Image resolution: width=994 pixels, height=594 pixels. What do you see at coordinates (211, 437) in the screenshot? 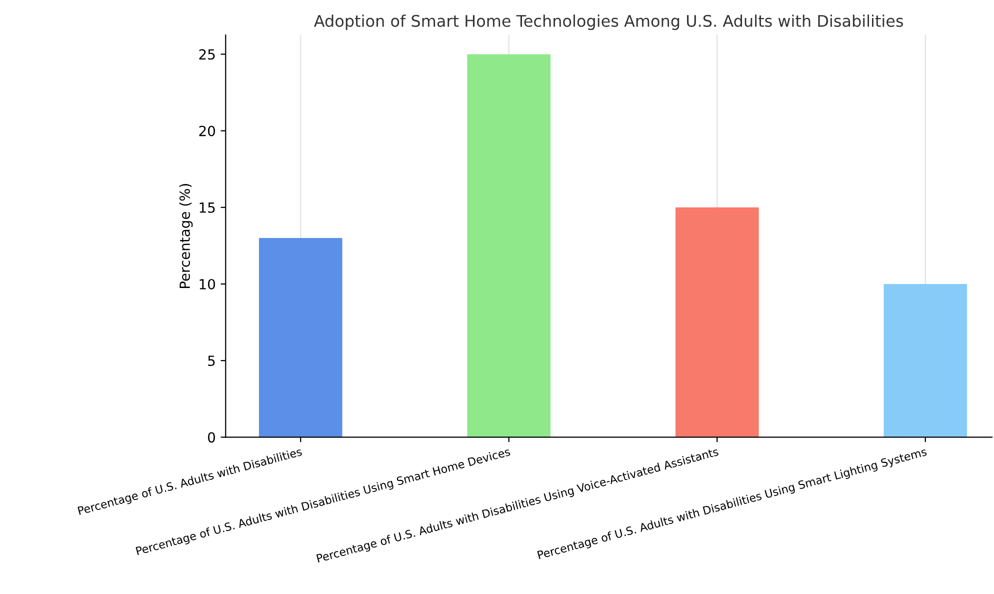
I see `y-tick-label: 0` at bounding box center [211, 437].